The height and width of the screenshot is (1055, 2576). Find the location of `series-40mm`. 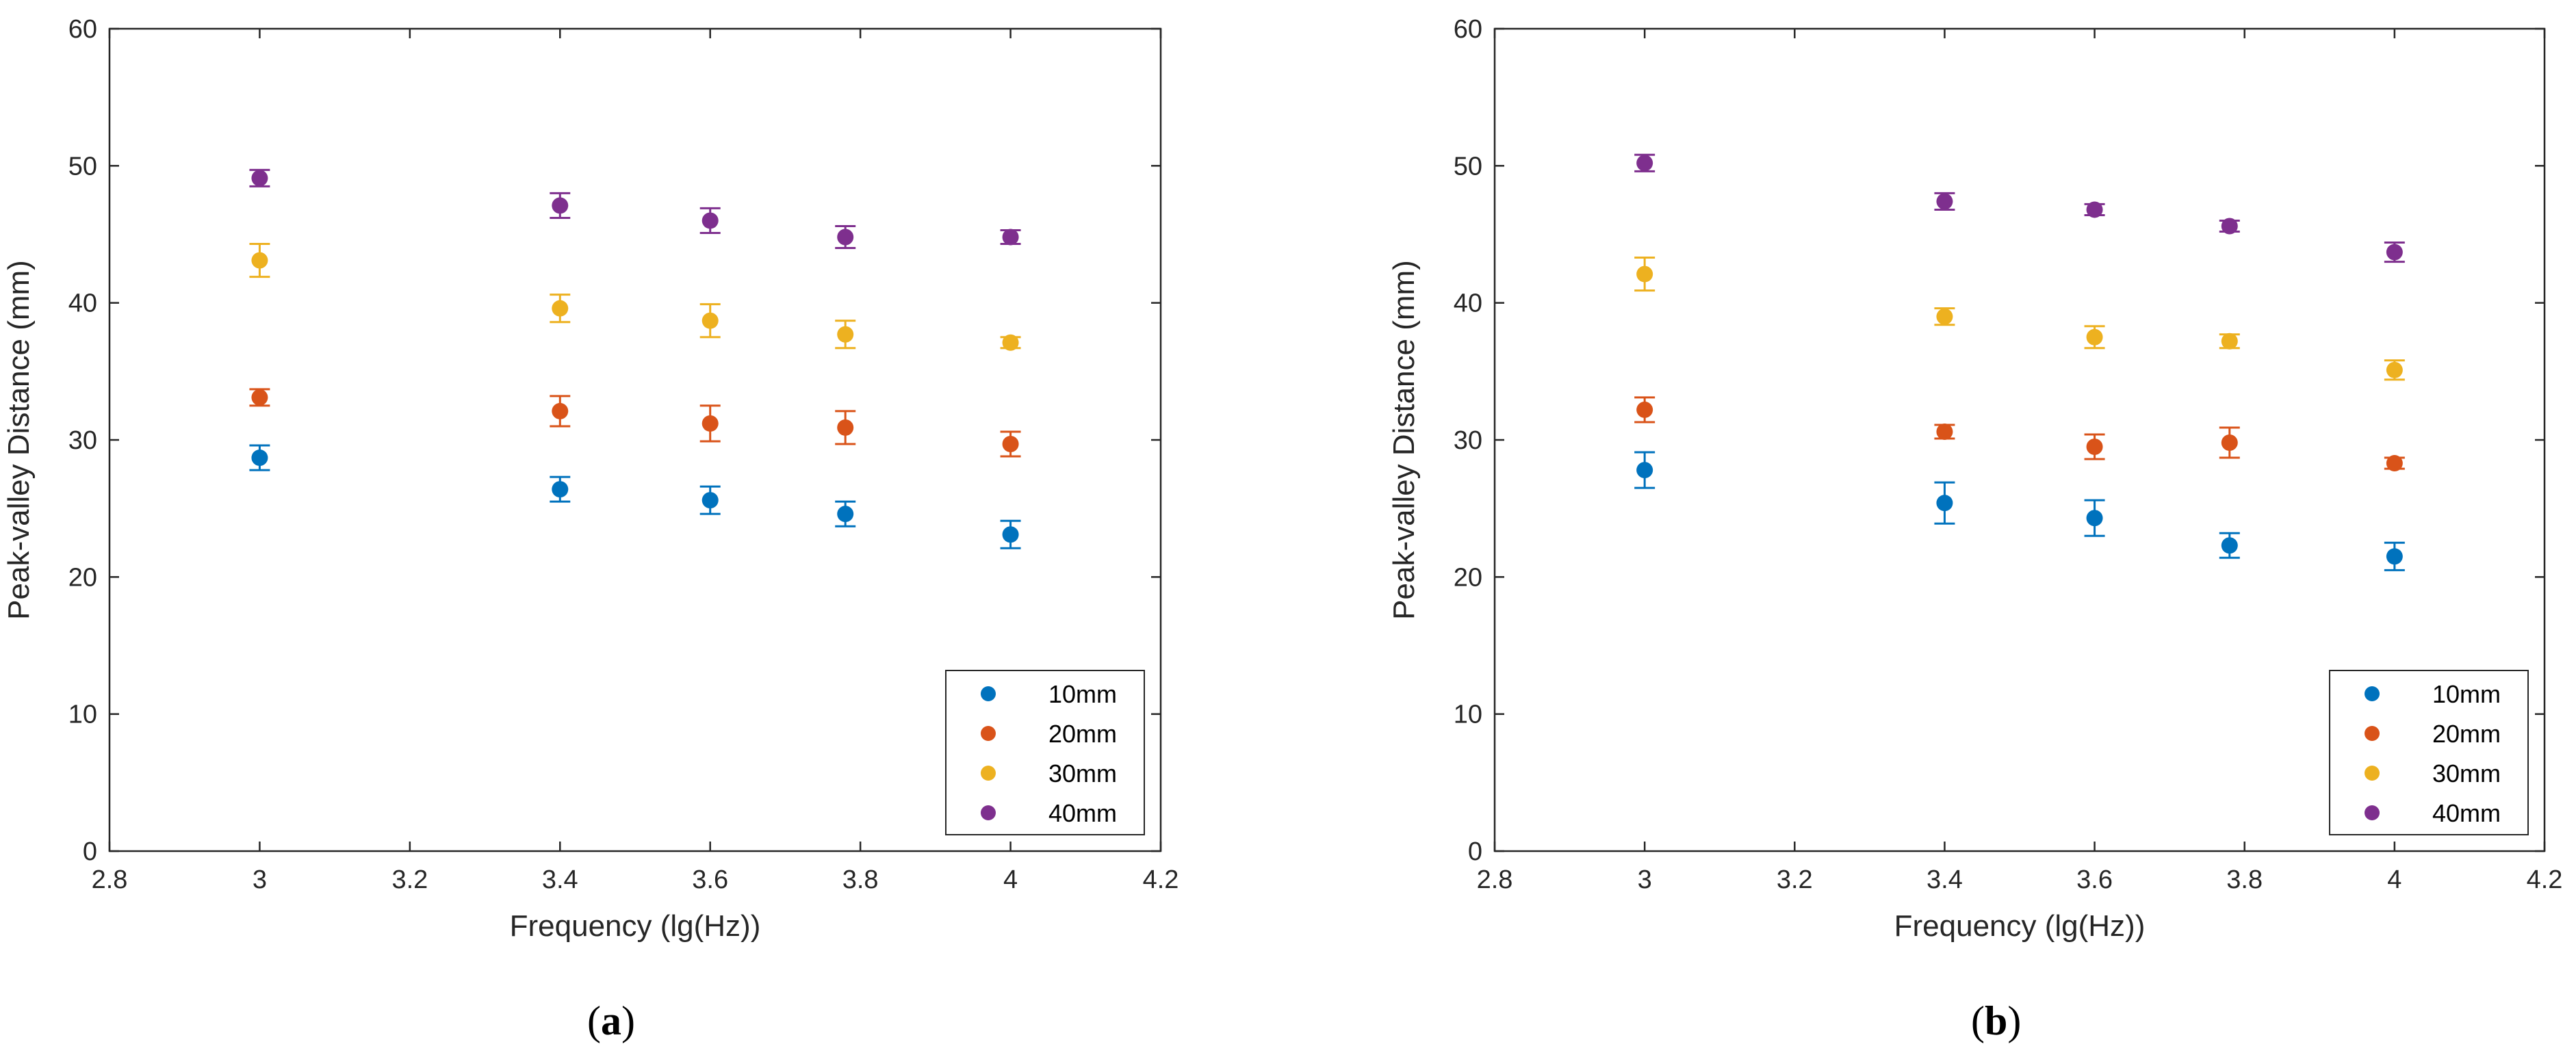

series-40mm is located at coordinates (2019, 208).